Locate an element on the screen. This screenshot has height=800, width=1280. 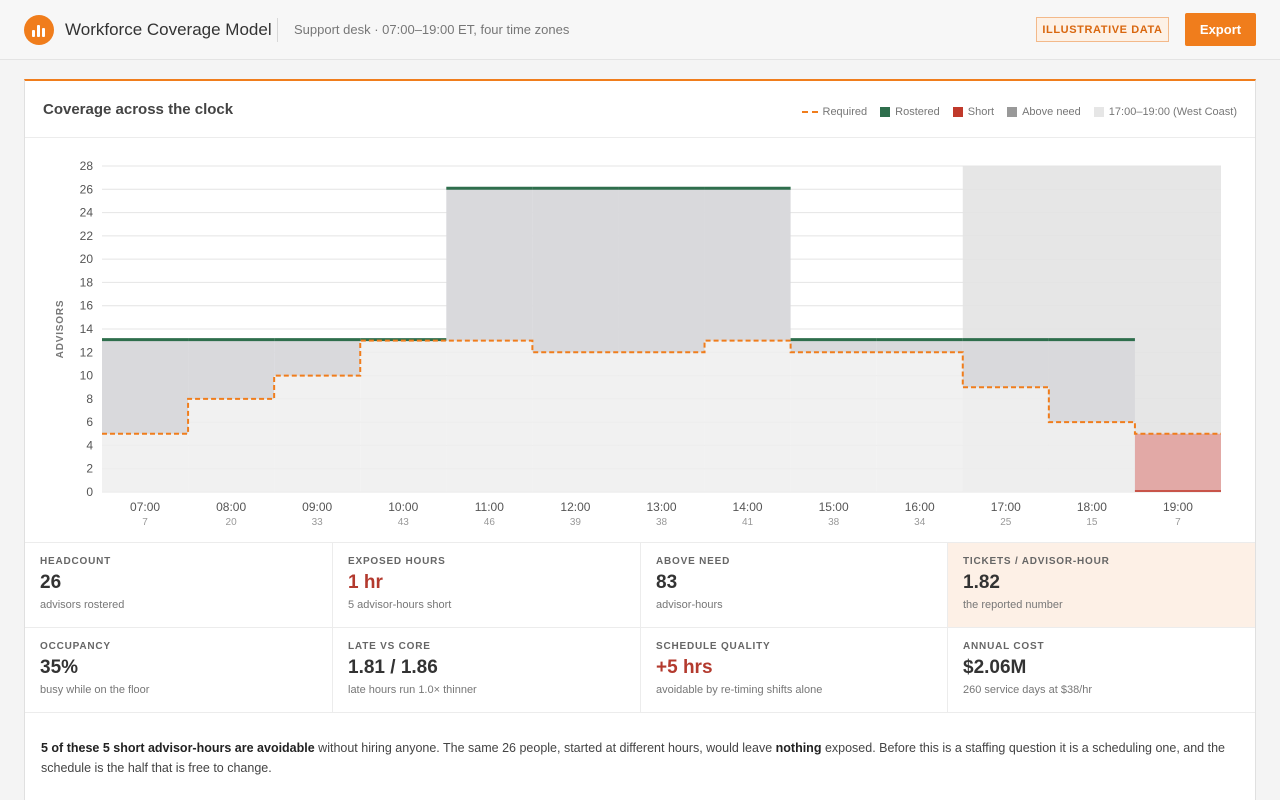
y-tick-label: 8 is located at coordinates (89, 399).